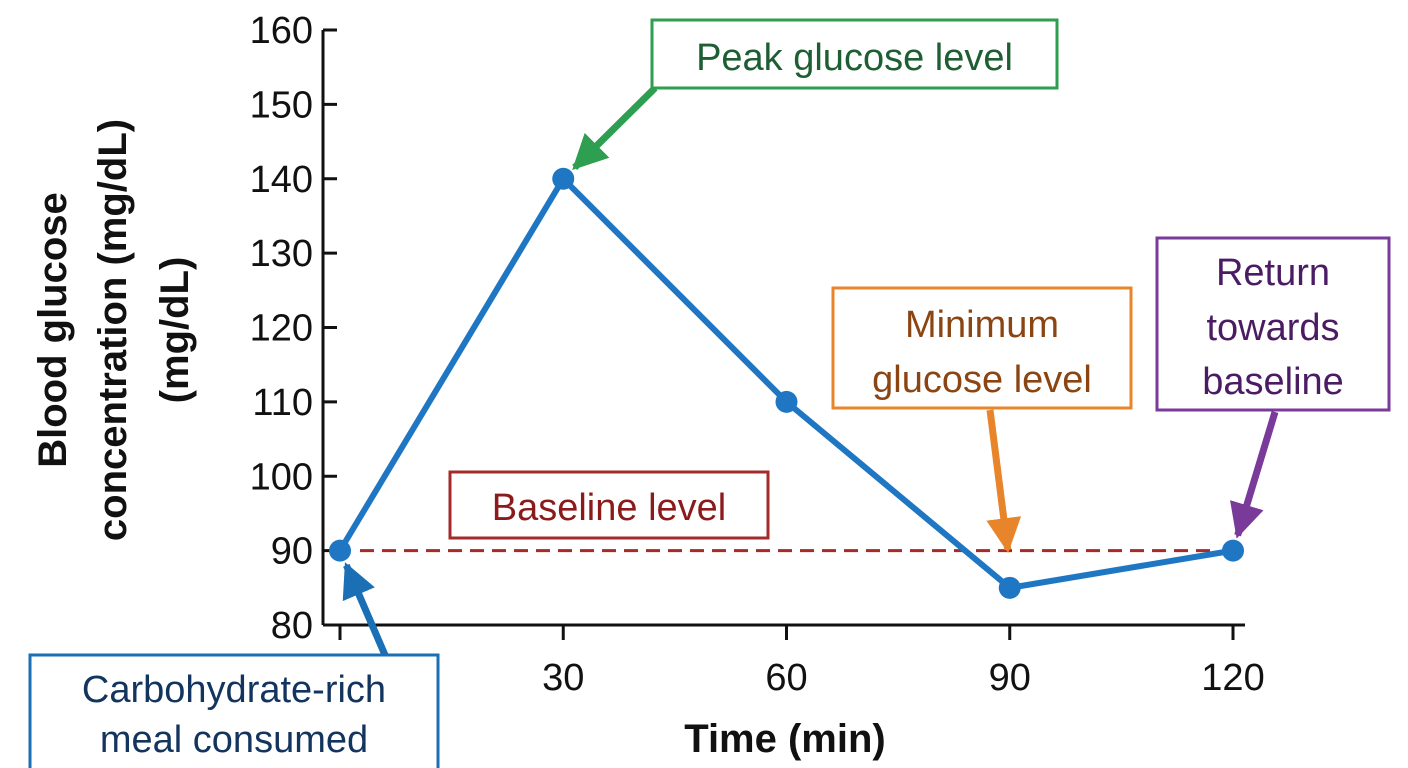  I want to click on y-axis-title-line: concentration (mg/dL), so click(113, 330).